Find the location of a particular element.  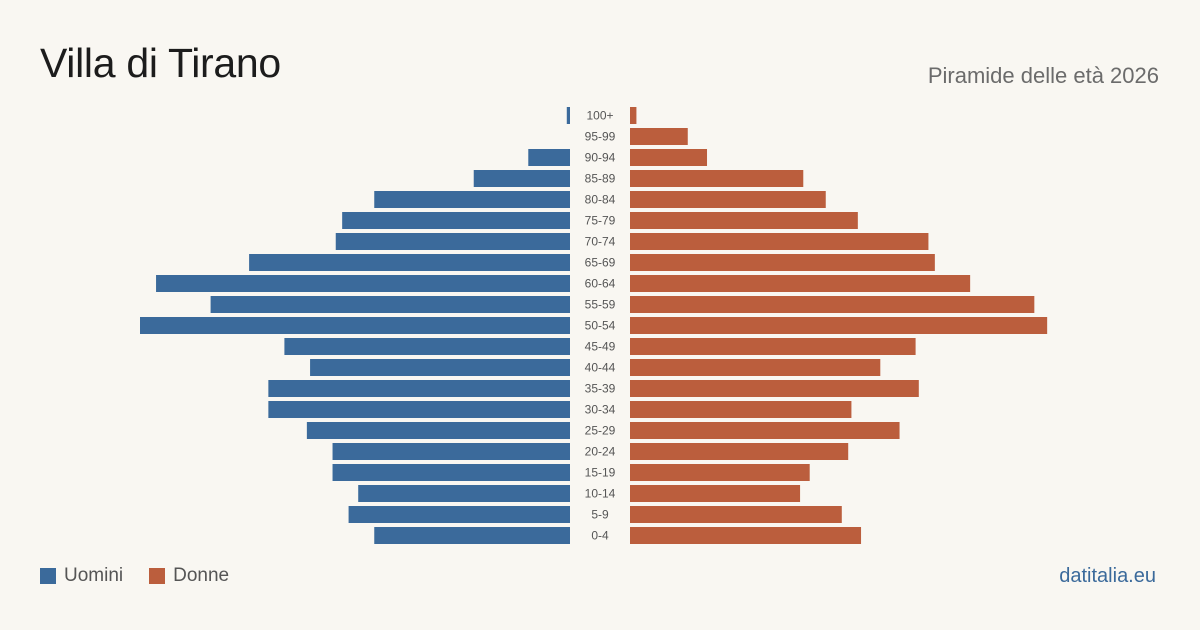

brand-link: datitalia.eu is located at coordinates (1107, 576).